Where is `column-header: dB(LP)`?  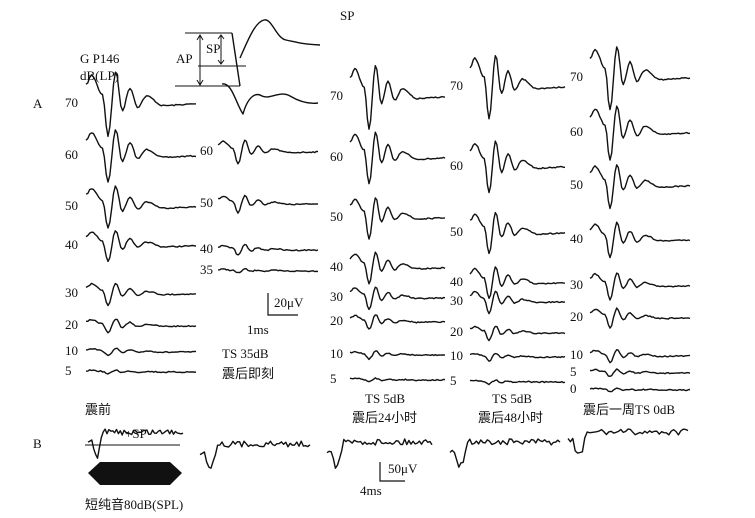
column-header: dB(LP) is located at coordinates (99, 75).